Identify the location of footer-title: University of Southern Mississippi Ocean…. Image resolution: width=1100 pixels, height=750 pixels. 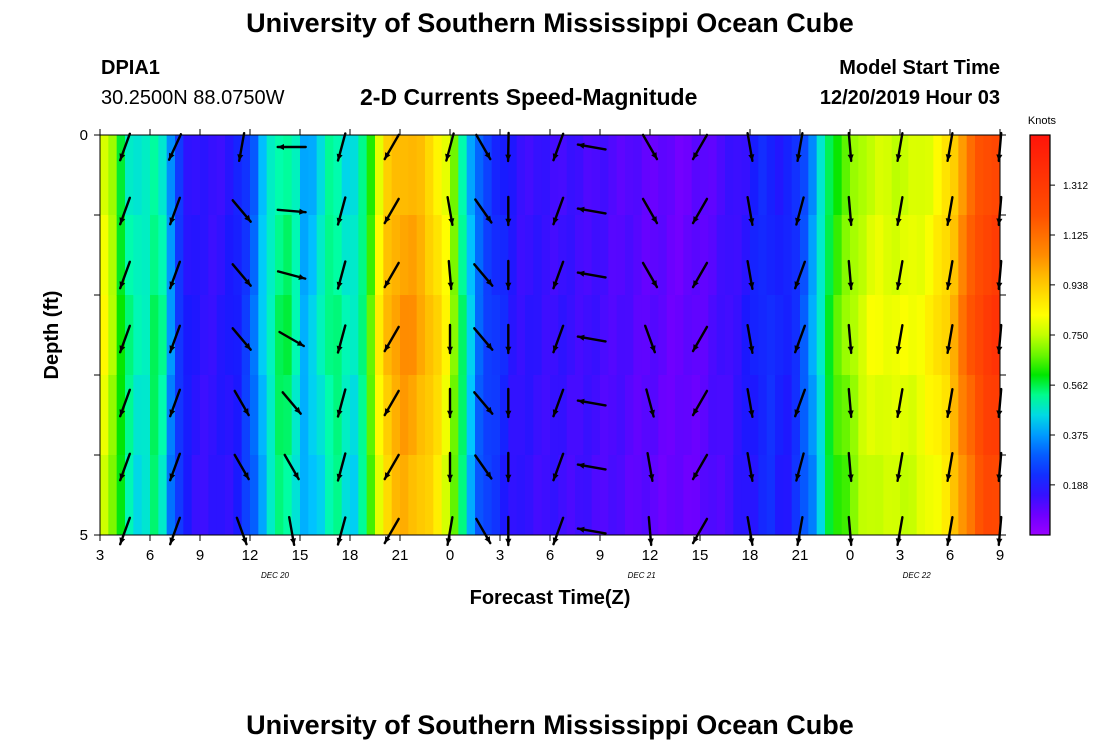
(550, 725).